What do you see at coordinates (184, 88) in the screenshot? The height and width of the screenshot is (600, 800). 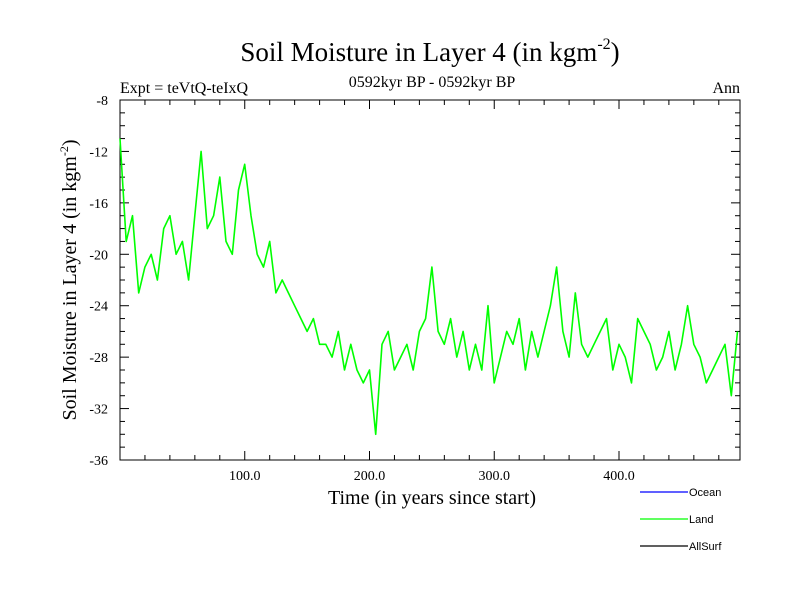 I see `experiment-label: Expt = teVtQ-teIxQ` at bounding box center [184, 88].